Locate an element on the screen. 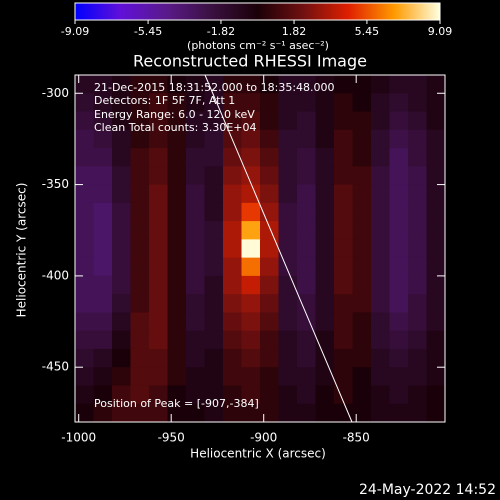  annotation: Detectors: 1F 5F 7F, Att 1 is located at coordinates (164, 100).